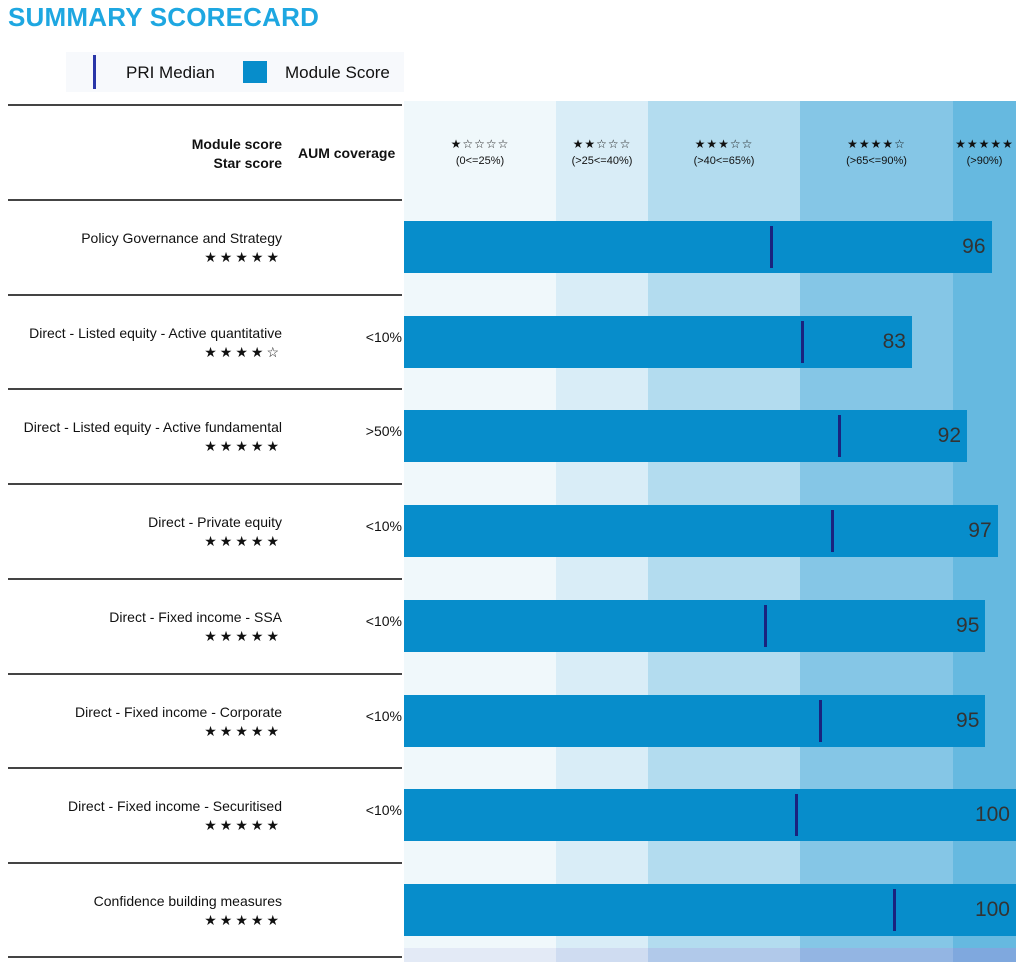 The height and width of the screenshot is (976, 1024). What do you see at coordinates (236, 144) in the screenshot?
I see `header-module-score: Module score` at bounding box center [236, 144].